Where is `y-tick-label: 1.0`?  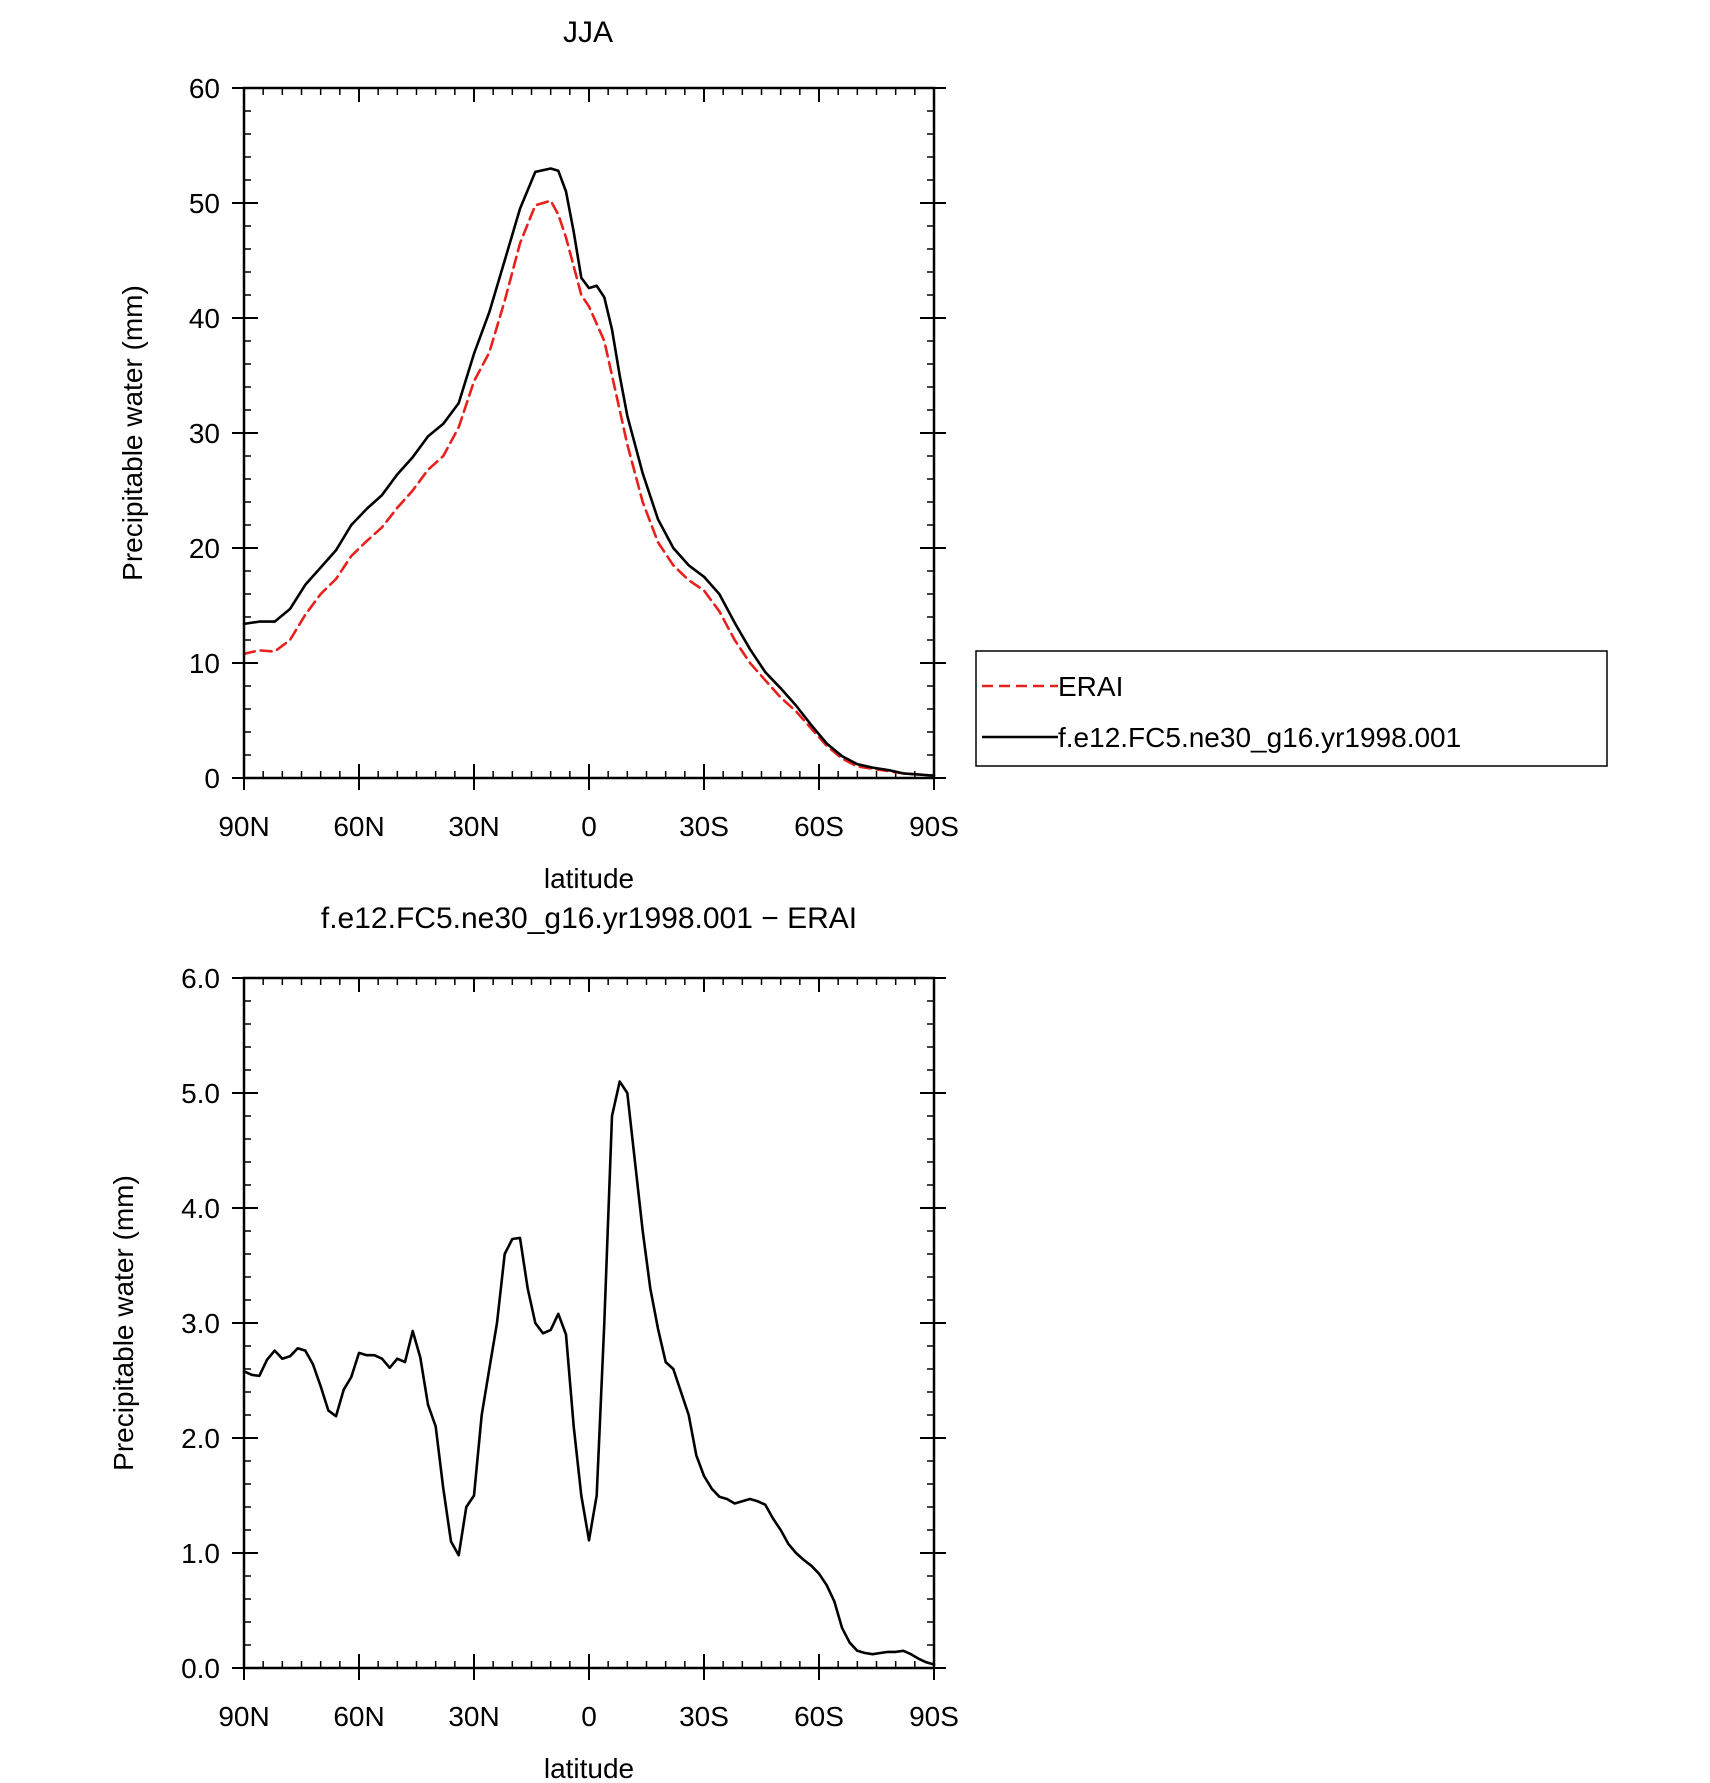
y-tick-label: 1.0 is located at coordinates (200, 1553).